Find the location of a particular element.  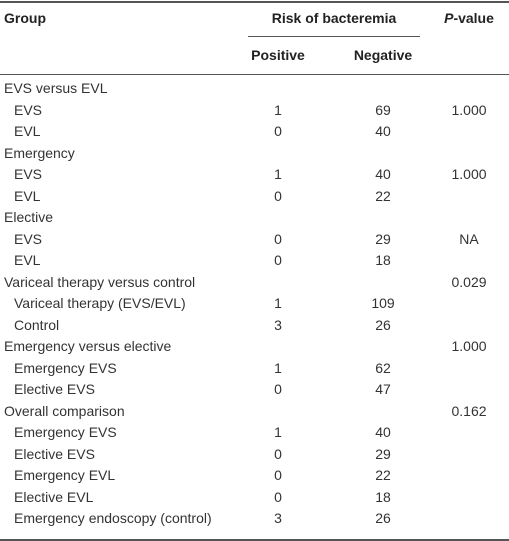

row-label: Variceal therapy (EVS/EVL) is located at coordinates (100, 303).